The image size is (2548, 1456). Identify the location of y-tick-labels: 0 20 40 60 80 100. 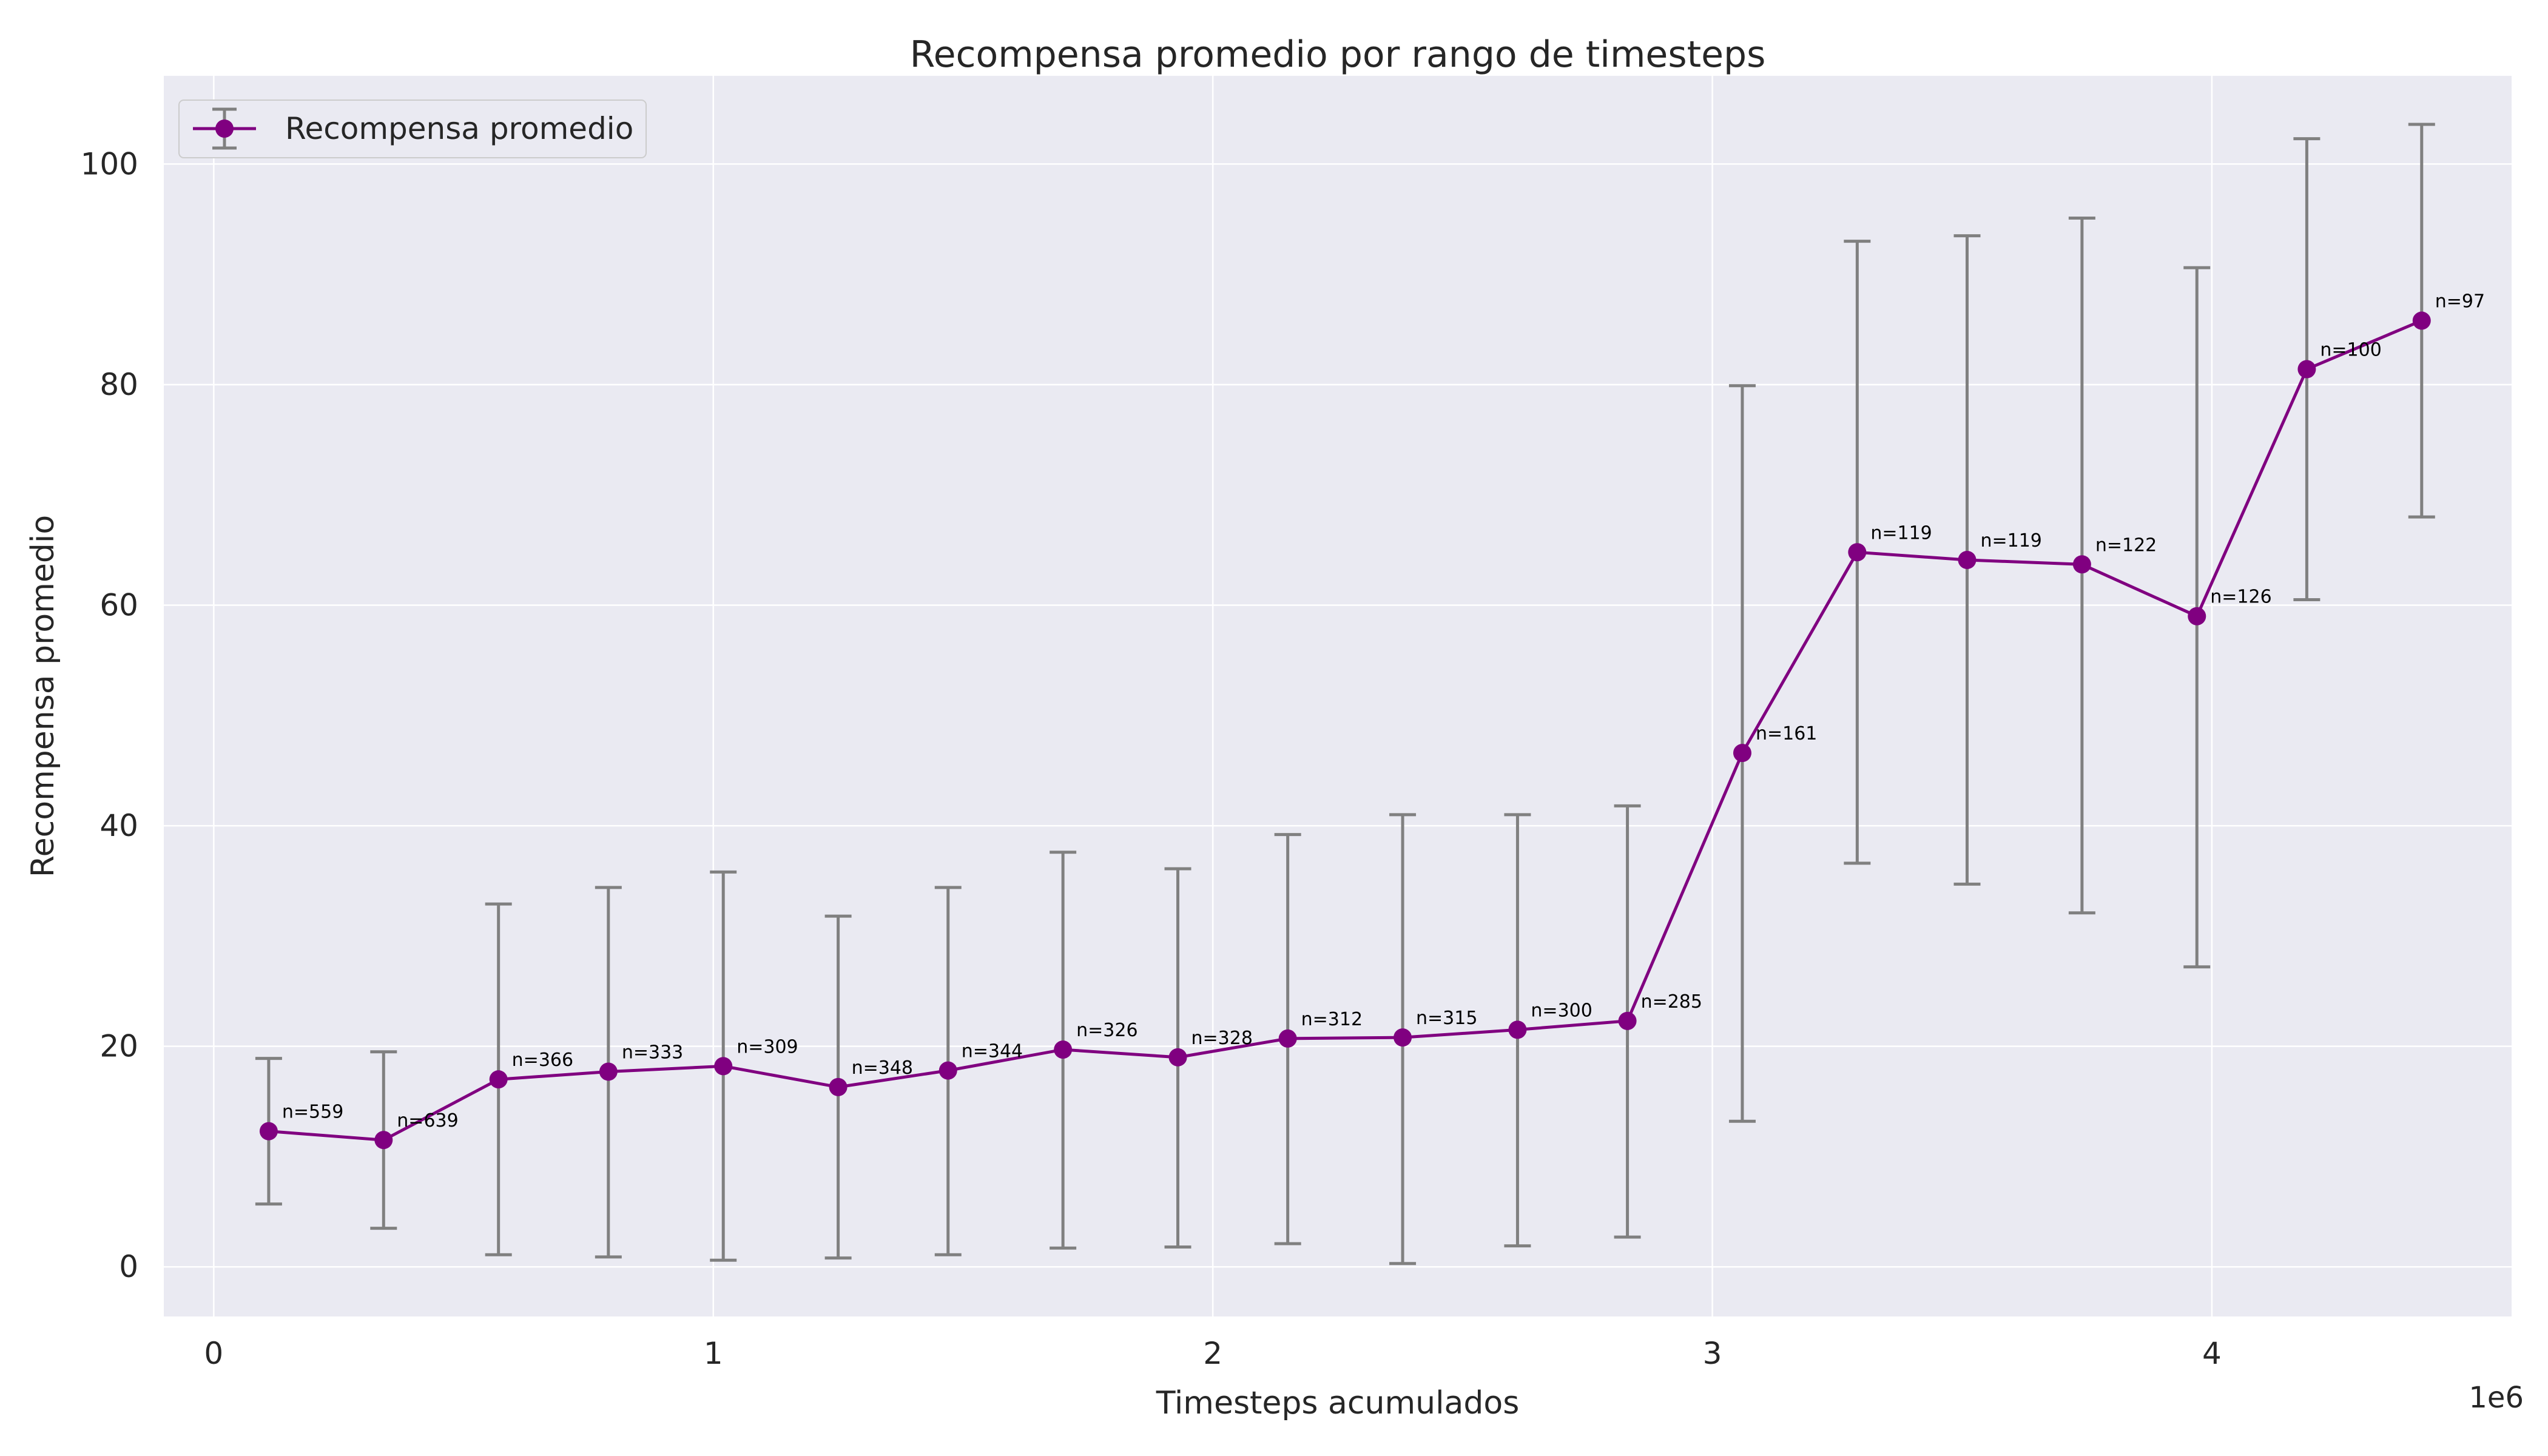
(109, 715).